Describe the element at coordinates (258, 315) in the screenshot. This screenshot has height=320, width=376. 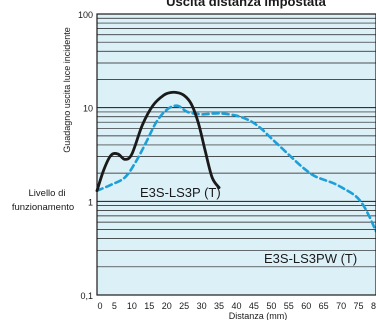
I see `x-axis-label: Distanza (mm)` at that location.